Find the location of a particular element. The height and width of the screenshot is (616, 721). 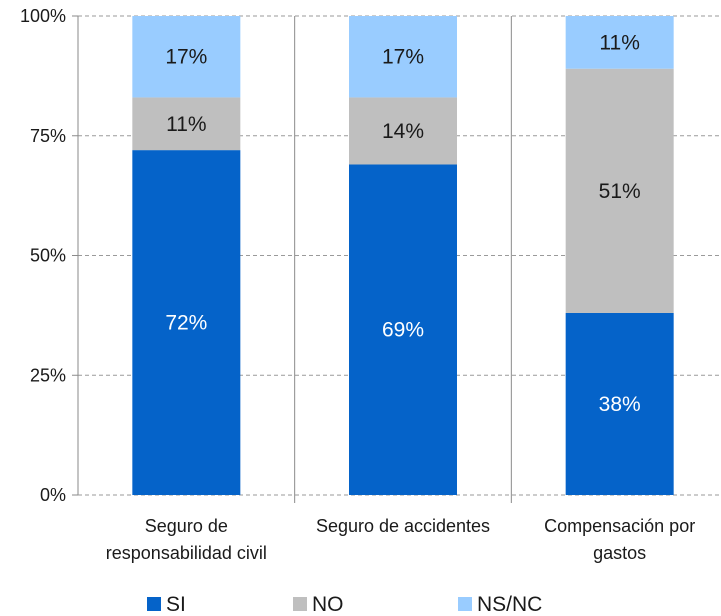

legend: SI NO NS/NC is located at coordinates (344, 604).